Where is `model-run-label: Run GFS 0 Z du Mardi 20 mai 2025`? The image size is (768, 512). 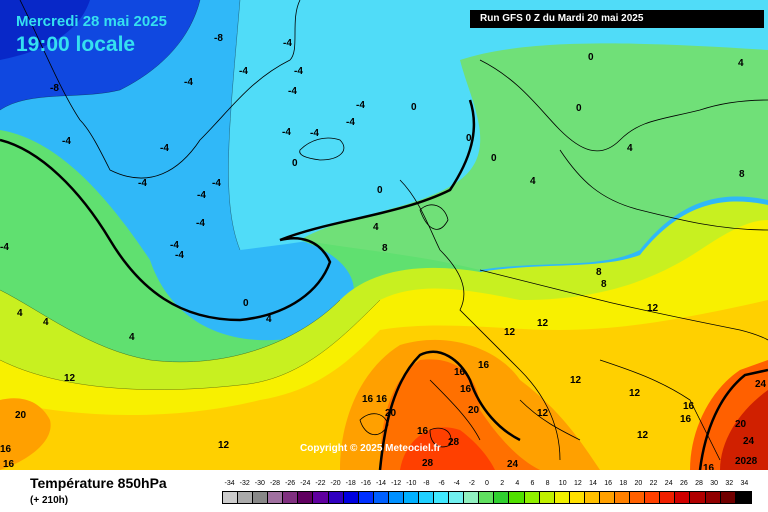
model-run-label: Run GFS 0 Z du Mardi 20 mai 2025 is located at coordinates (617, 19).